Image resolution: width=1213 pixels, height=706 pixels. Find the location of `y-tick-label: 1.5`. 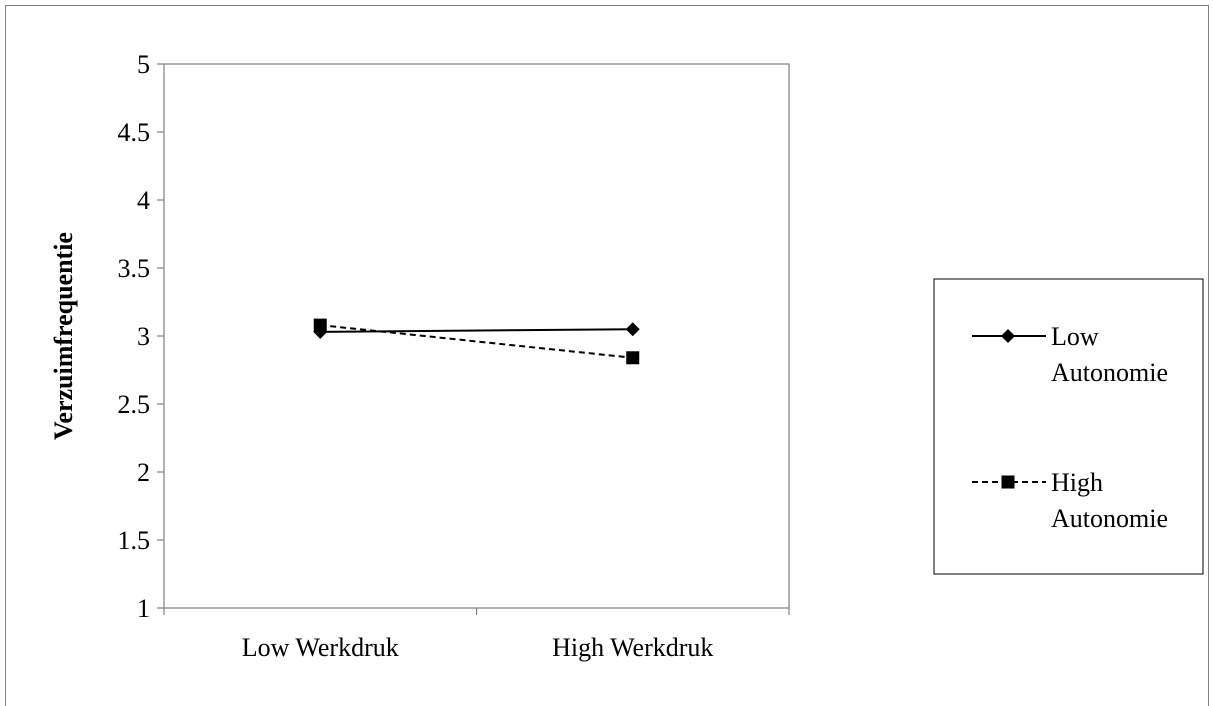

y-tick-label: 1.5 is located at coordinates (134, 540).